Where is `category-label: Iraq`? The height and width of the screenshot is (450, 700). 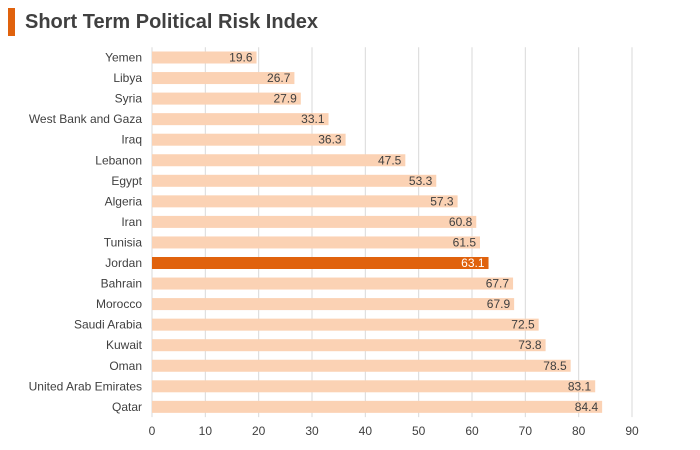
category-label: Iraq is located at coordinates (131, 140).